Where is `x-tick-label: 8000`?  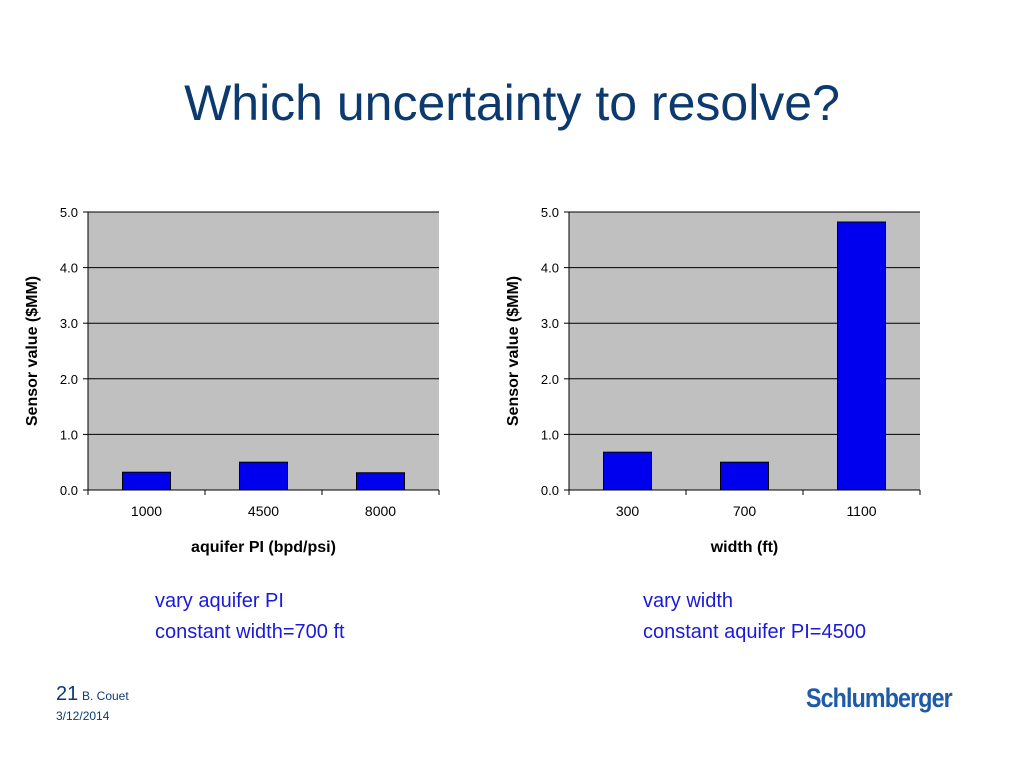
x-tick-label: 8000 is located at coordinates (380, 511).